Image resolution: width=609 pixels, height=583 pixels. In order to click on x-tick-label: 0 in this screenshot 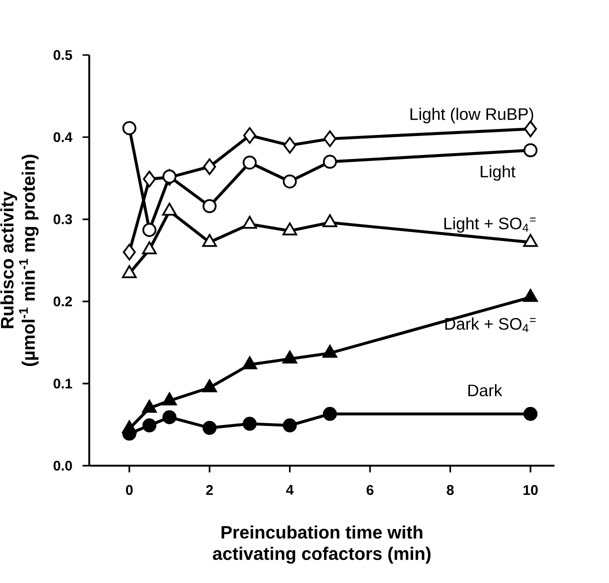, I will do `click(129, 490)`.